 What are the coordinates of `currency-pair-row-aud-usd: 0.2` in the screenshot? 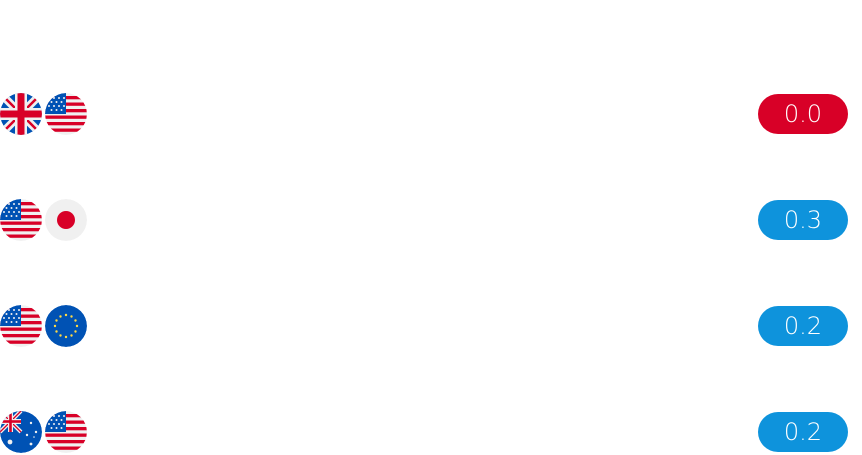 It's located at (431, 432).